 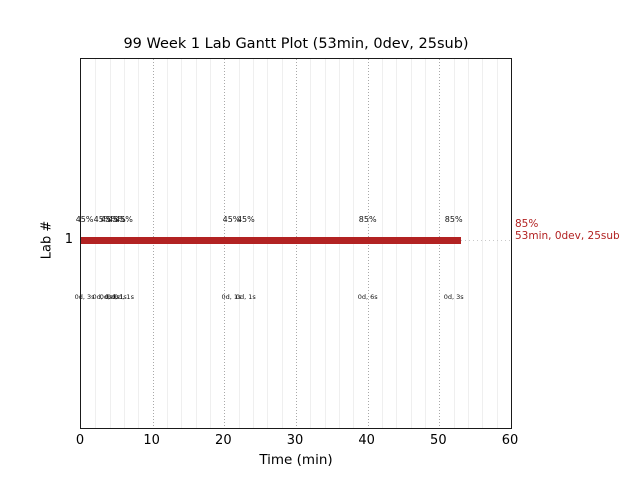 What do you see at coordinates (366, 440) in the screenshot?
I see `x-tick-label: 40` at bounding box center [366, 440].